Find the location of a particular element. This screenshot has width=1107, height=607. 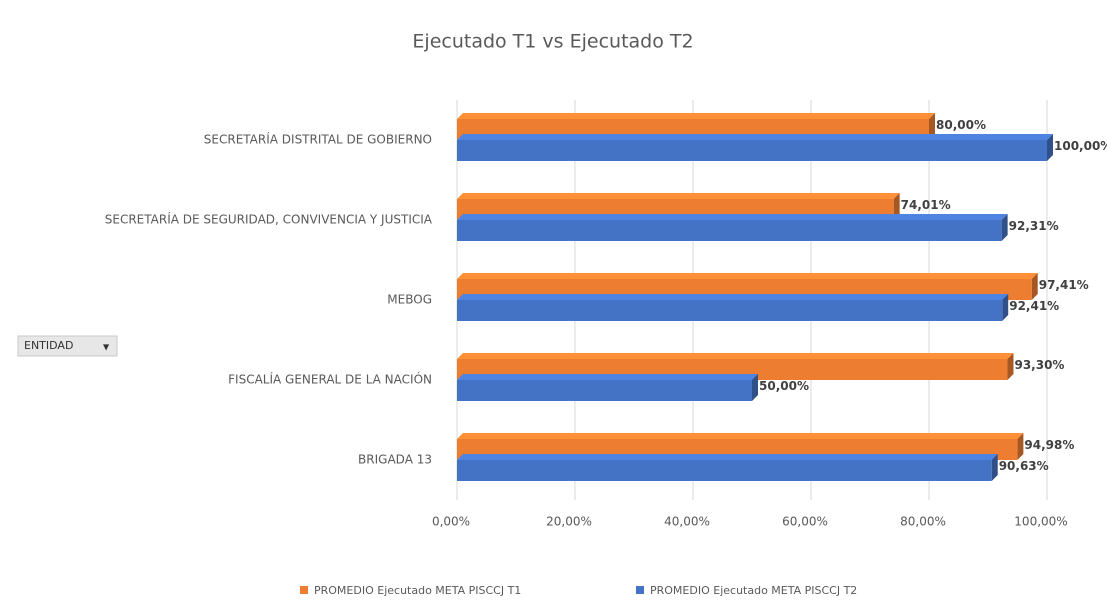

x-tick-label: 100,00% is located at coordinates (1040, 522).